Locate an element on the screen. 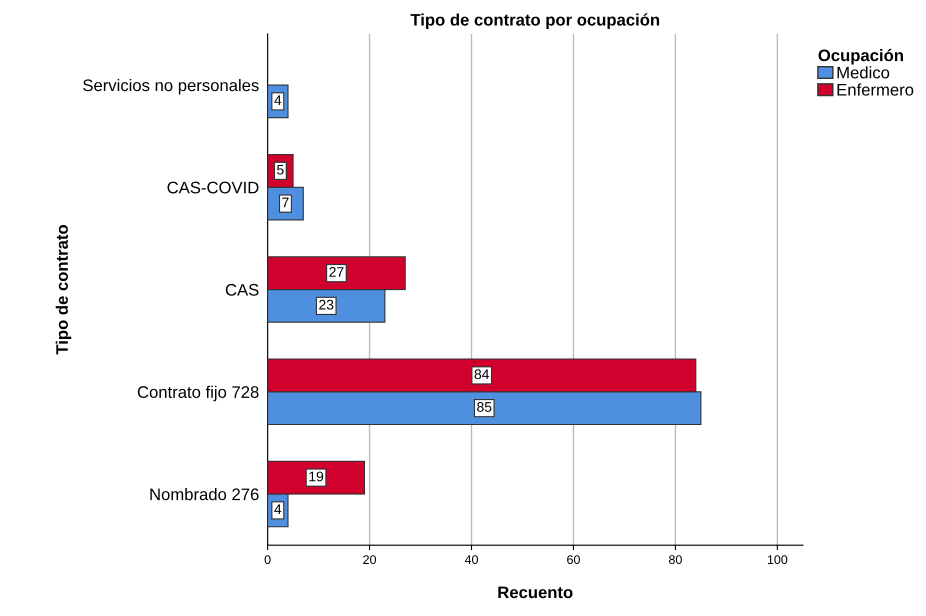 The height and width of the screenshot is (616, 926). y-tick-label: CAS-COVID is located at coordinates (213, 188).